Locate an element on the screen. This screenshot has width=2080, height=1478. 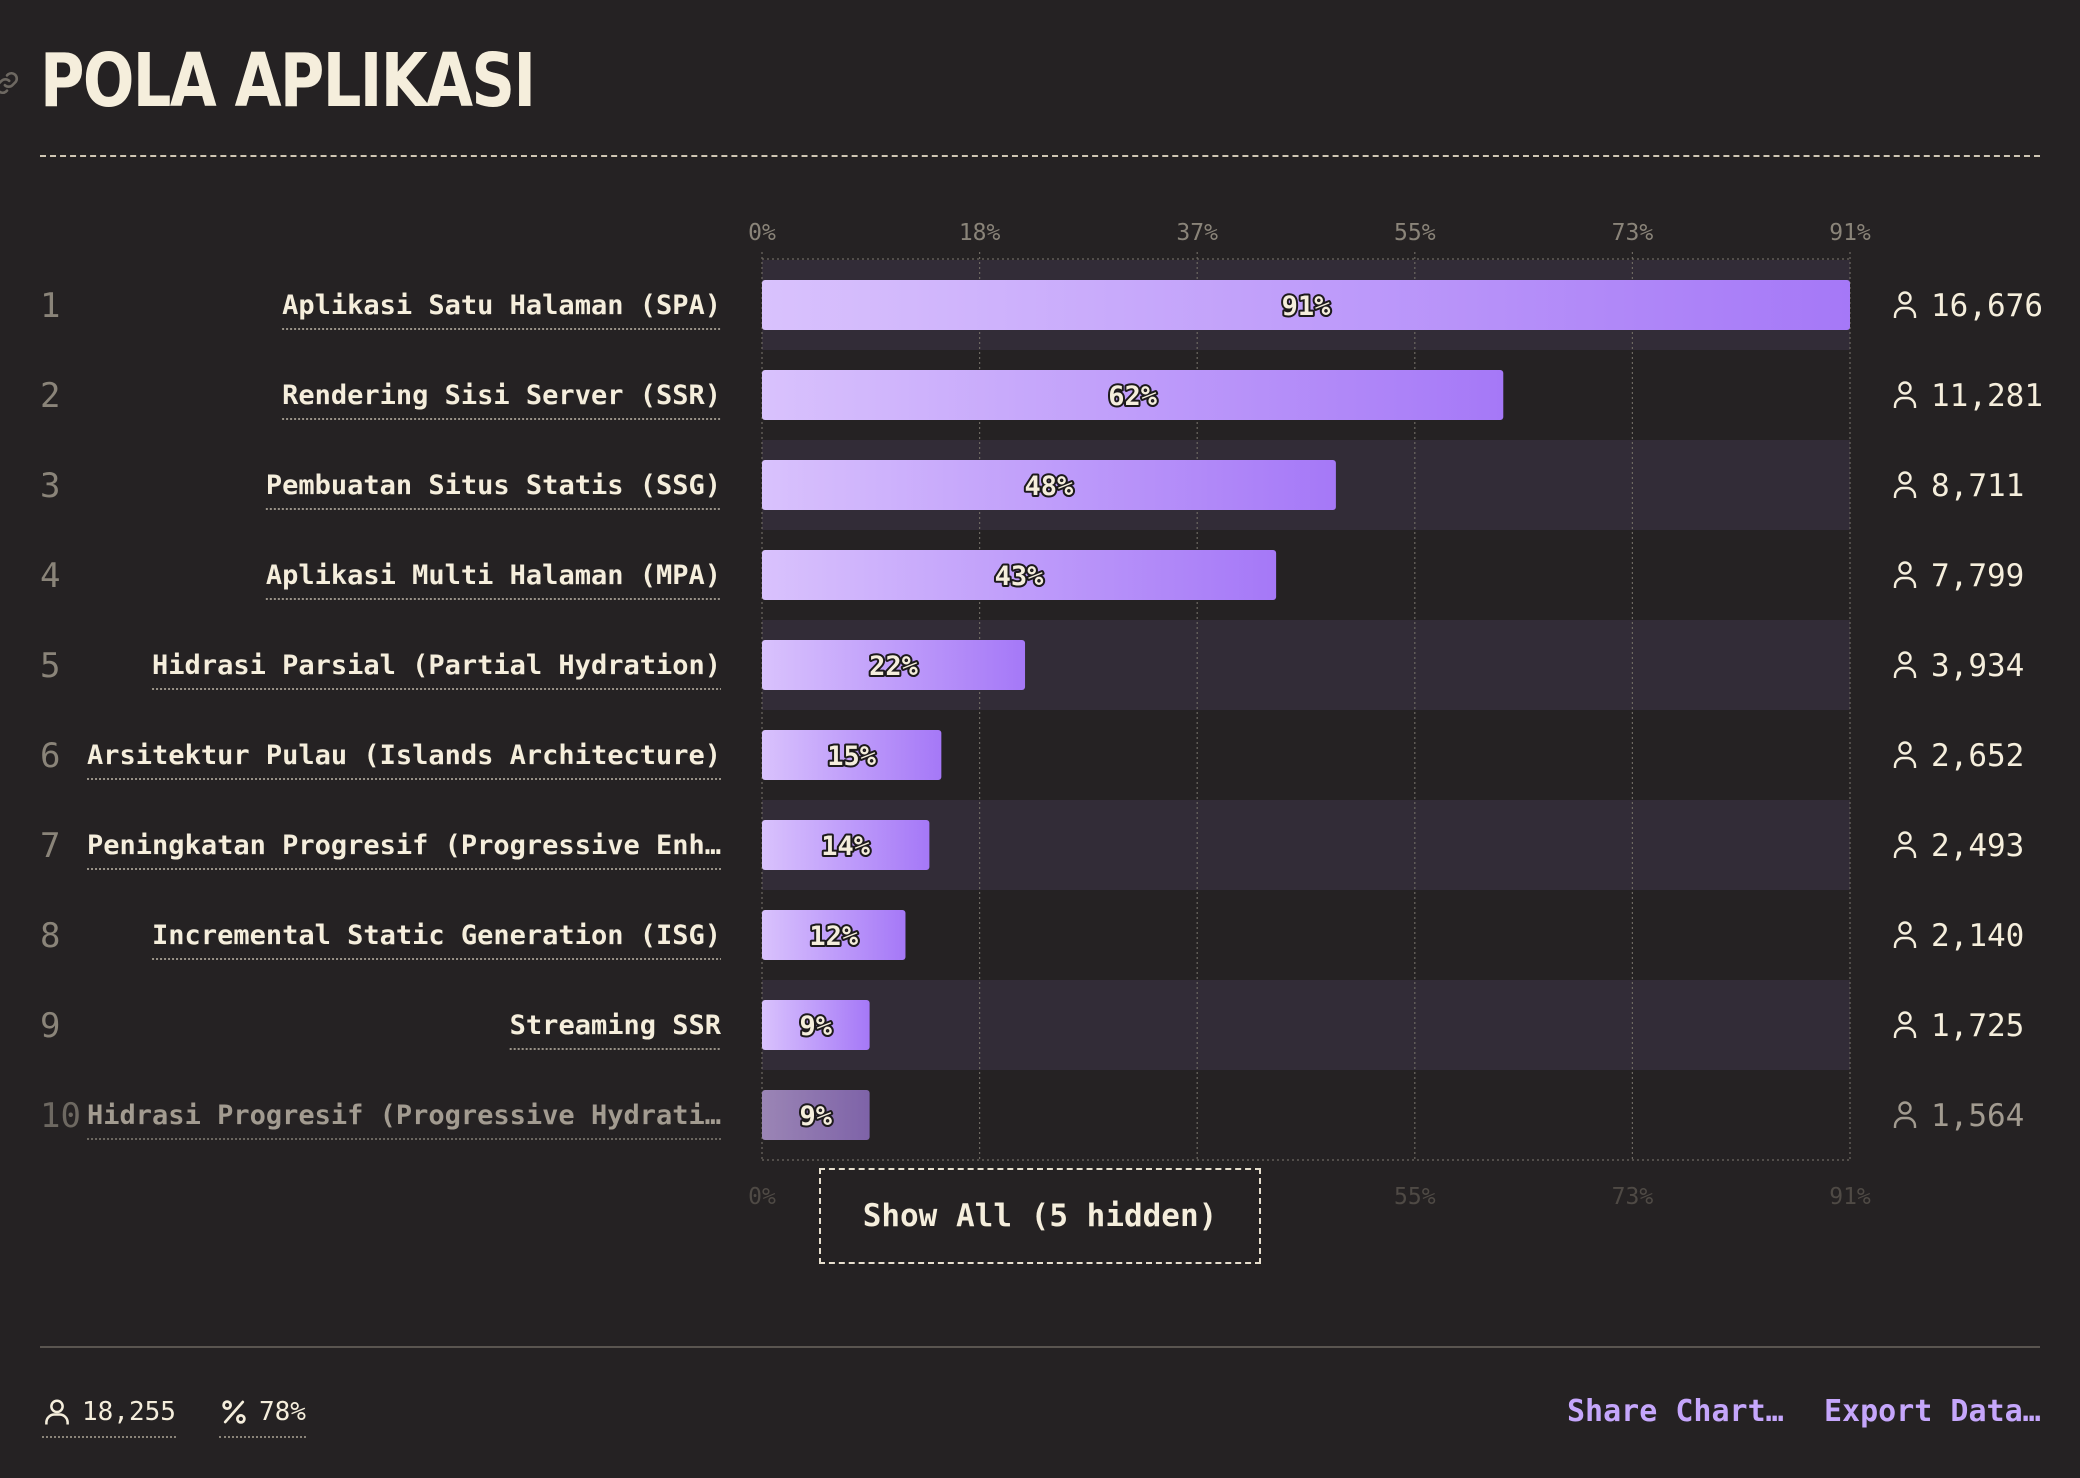
percent-icon is located at coordinates (234, 1412).